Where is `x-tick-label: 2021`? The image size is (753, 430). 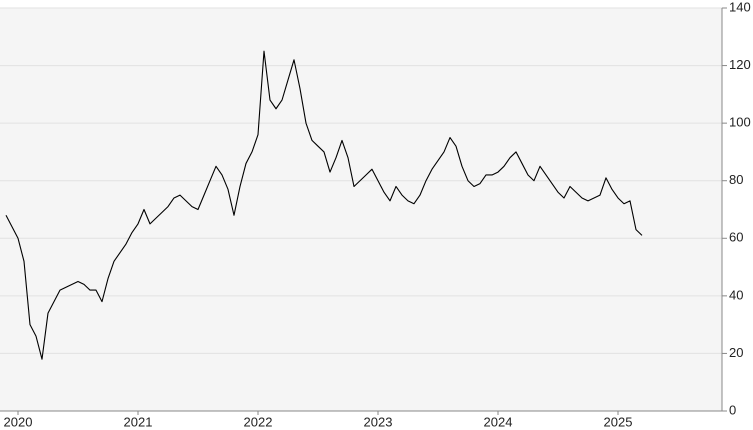 x-tick-label: 2021 is located at coordinates (138, 421).